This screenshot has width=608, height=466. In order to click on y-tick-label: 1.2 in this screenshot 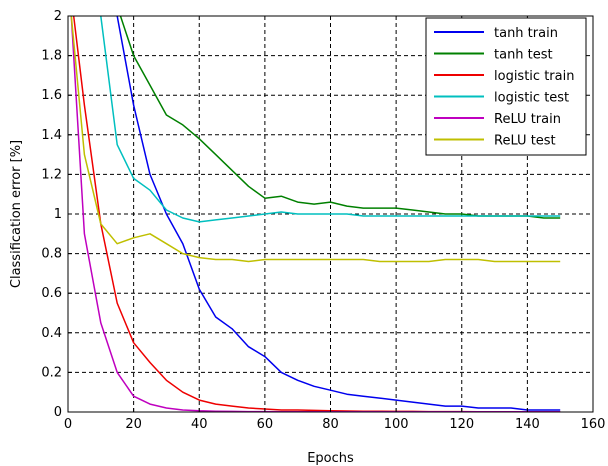, I will do `click(51, 174)`.